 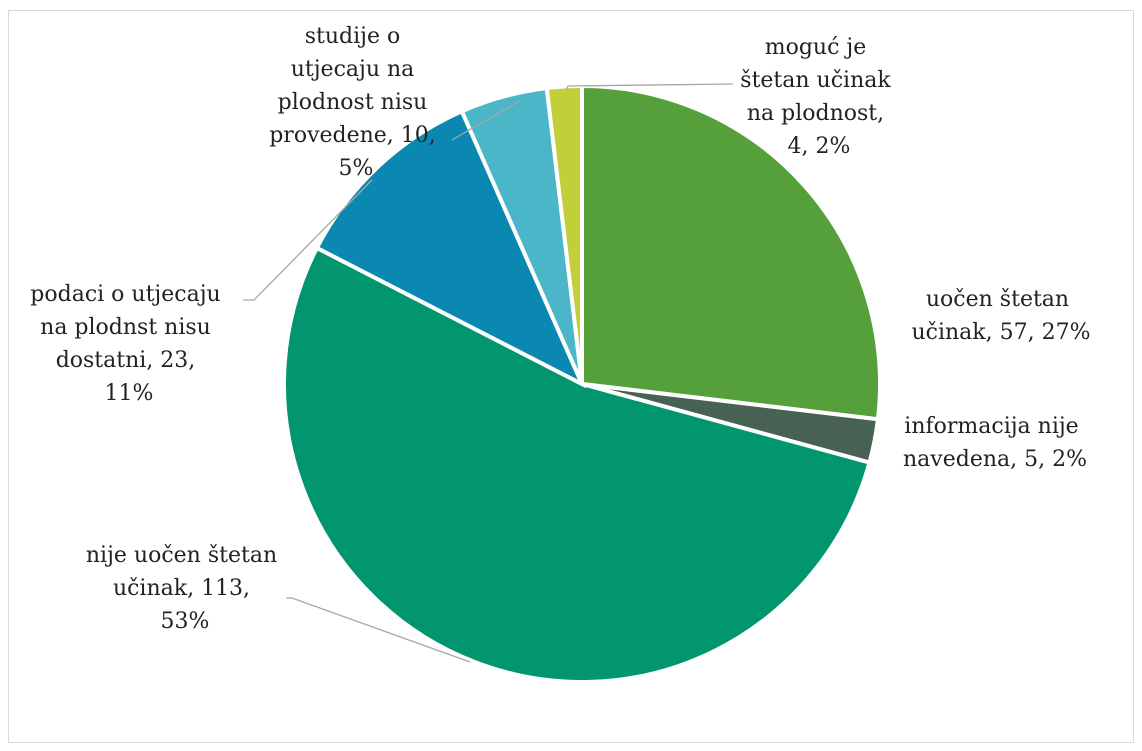 What do you see at coordinates (185, 588) in the screenshot?
I see `data-label-nije-uocen: nije uočen štetan učinak, 113, 53%` at bounding box center [185, 588].